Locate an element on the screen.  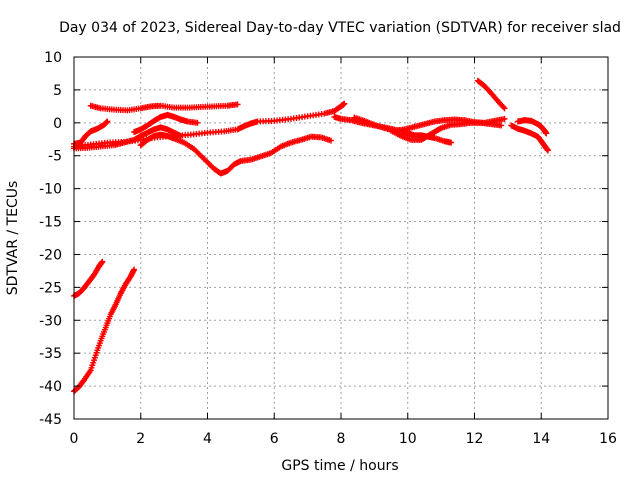
series-arc-fourteen is located at coordinates (529, 138).